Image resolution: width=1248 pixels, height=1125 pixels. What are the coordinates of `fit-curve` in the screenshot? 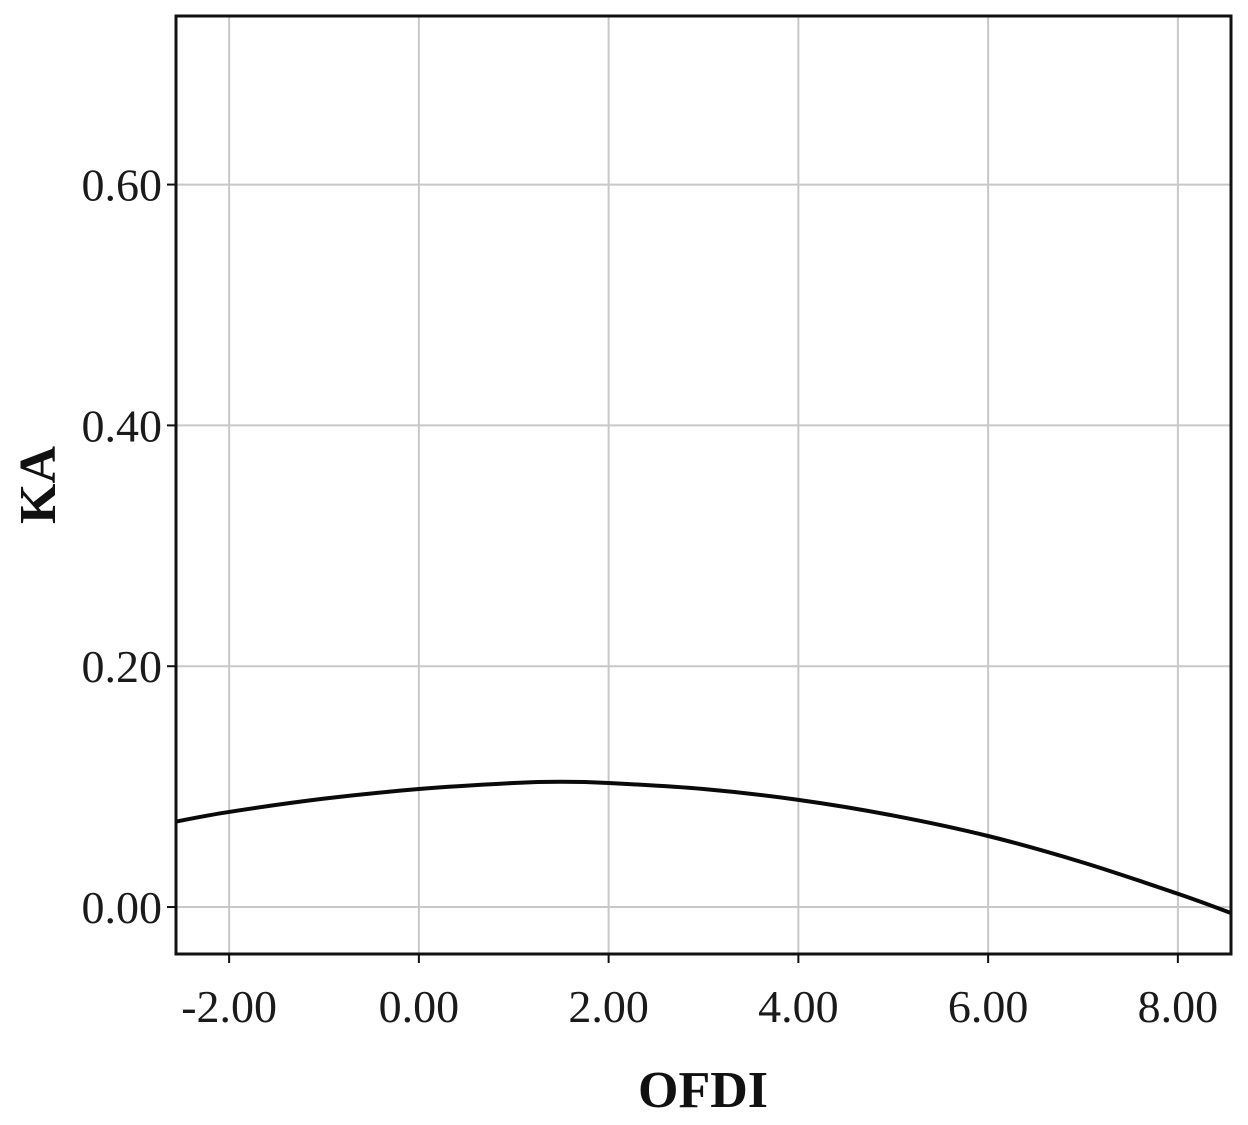 It's located at (703, 847).